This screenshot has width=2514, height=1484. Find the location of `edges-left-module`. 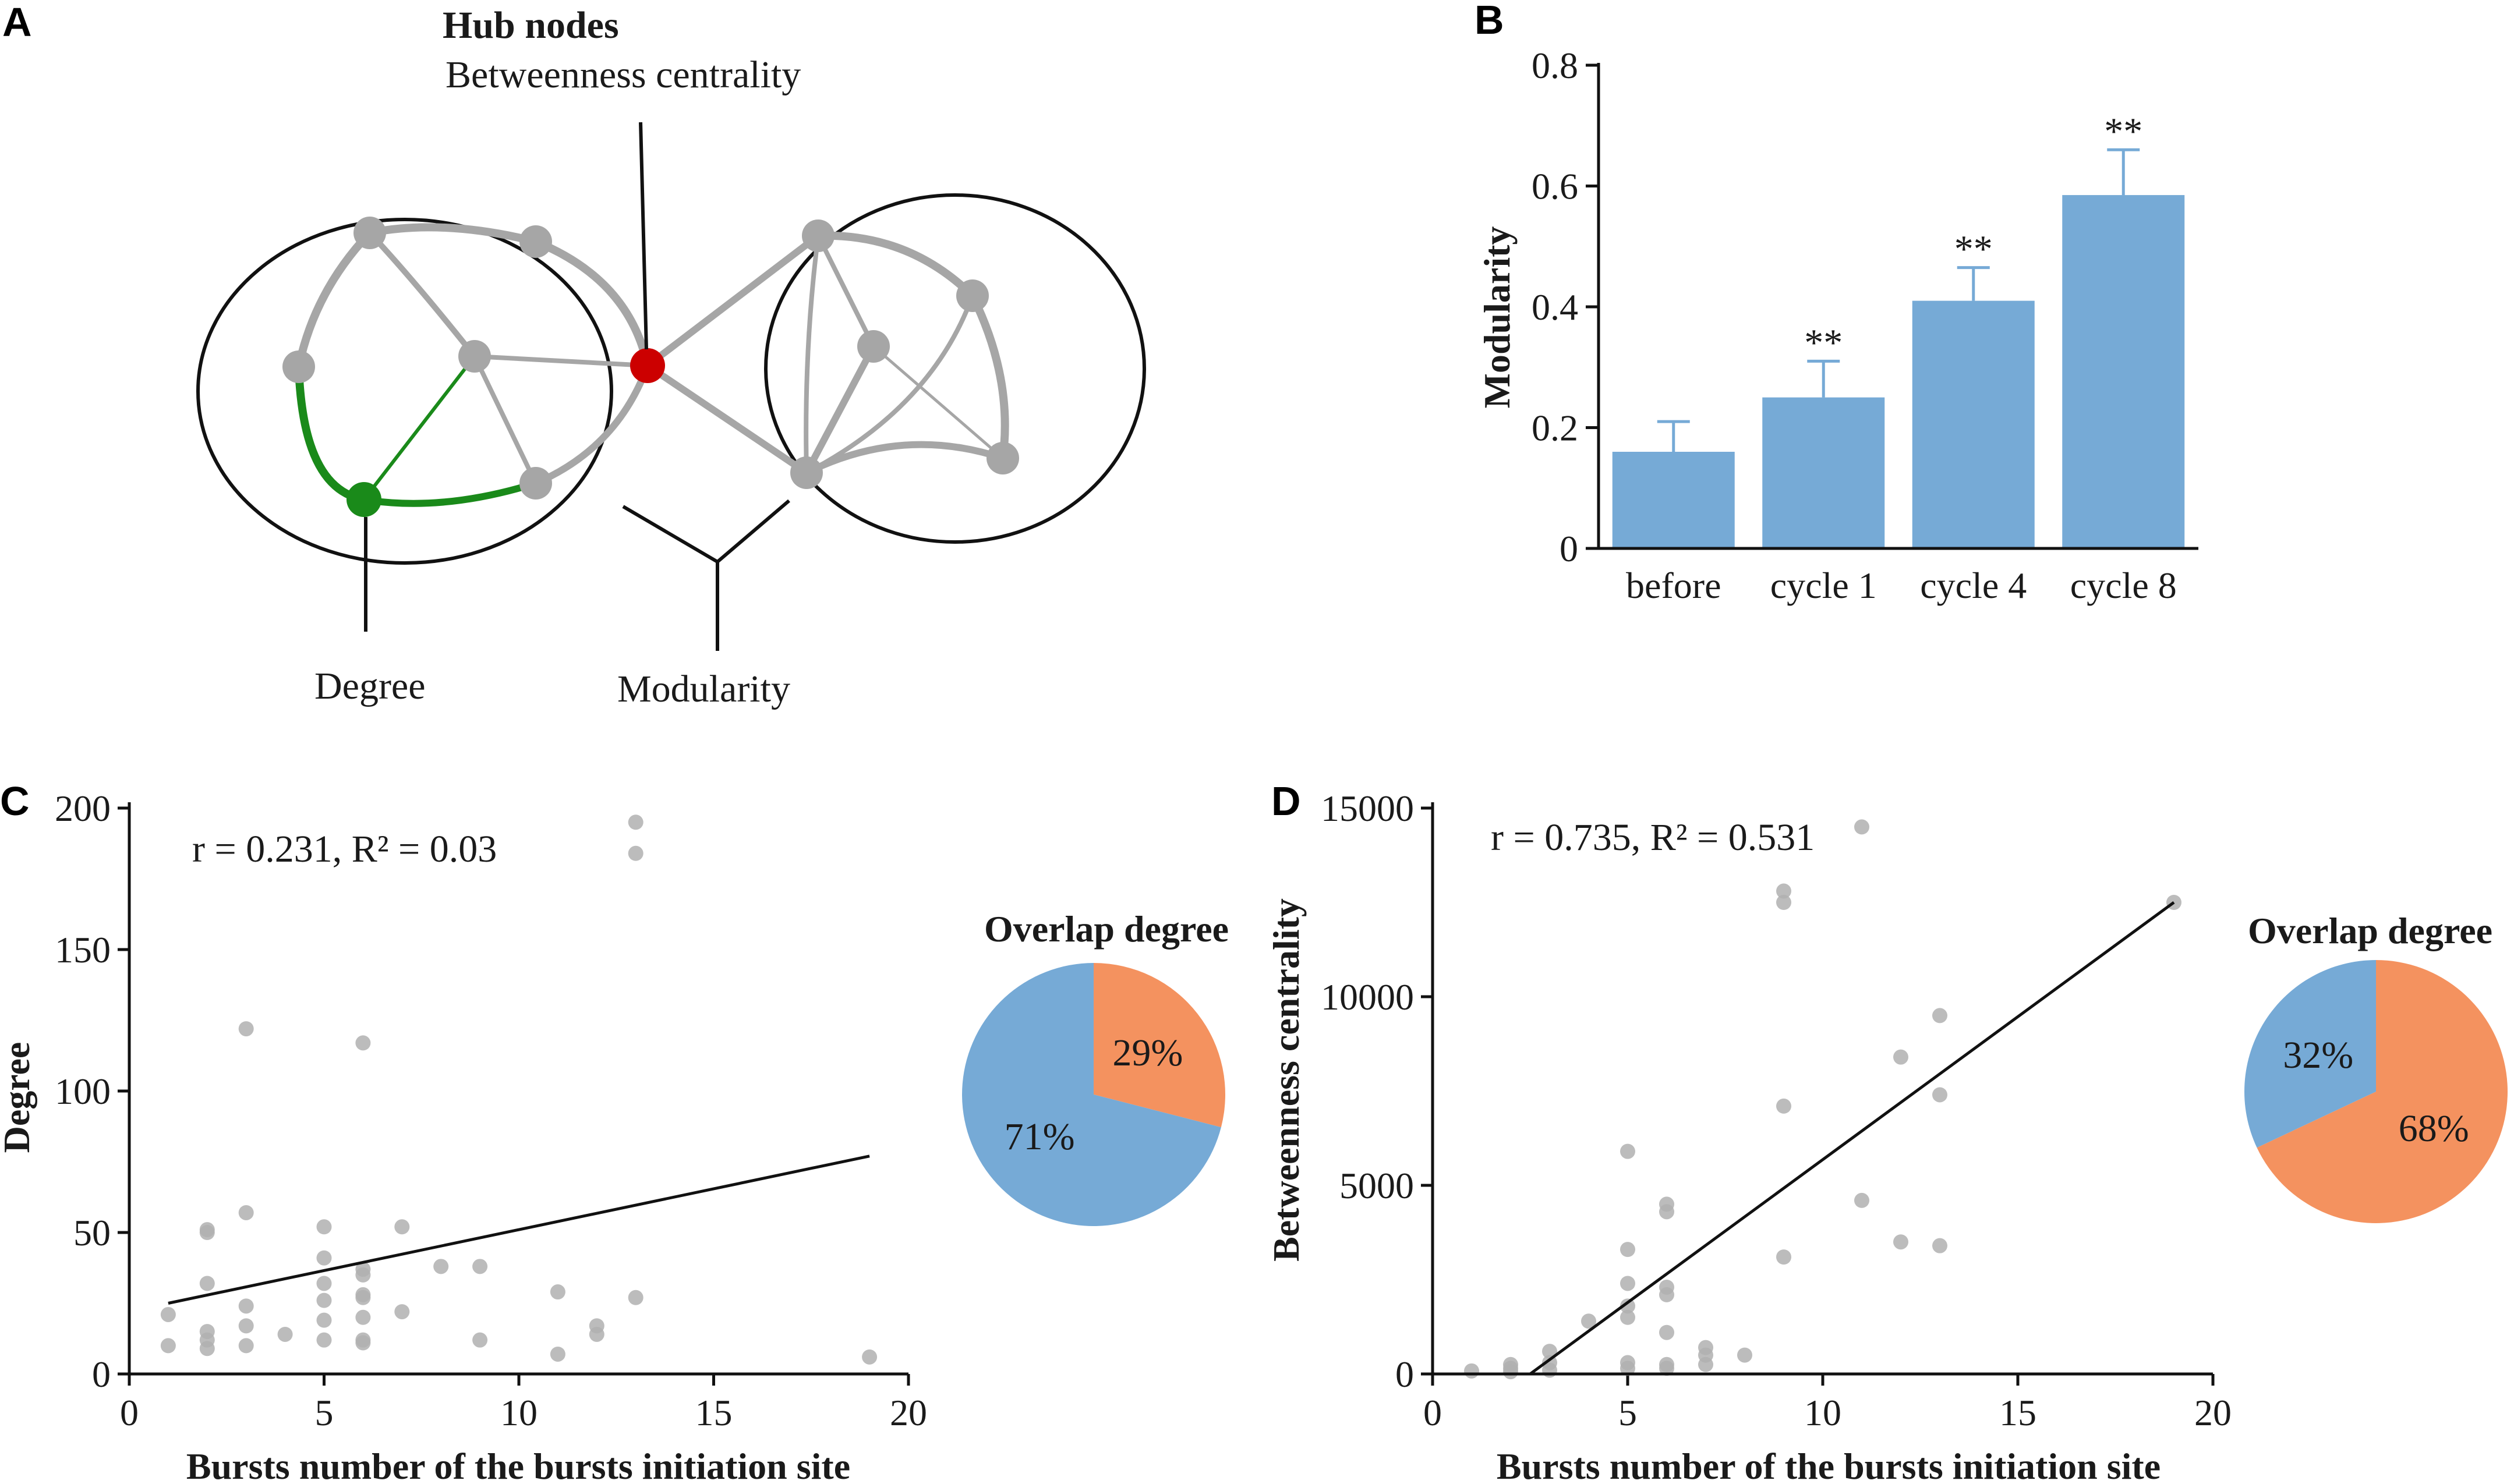

edges-left-module is located at coordinates (473, 355).